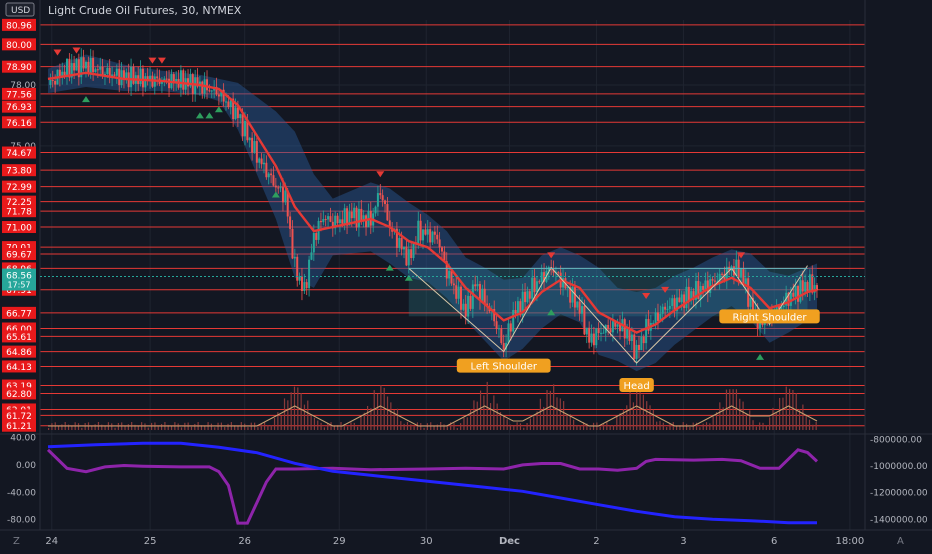  What do you see at coordinates (19, 227) in the screenshot?
I see `level-price-label: 71.00` at bounding box center [19, 227].